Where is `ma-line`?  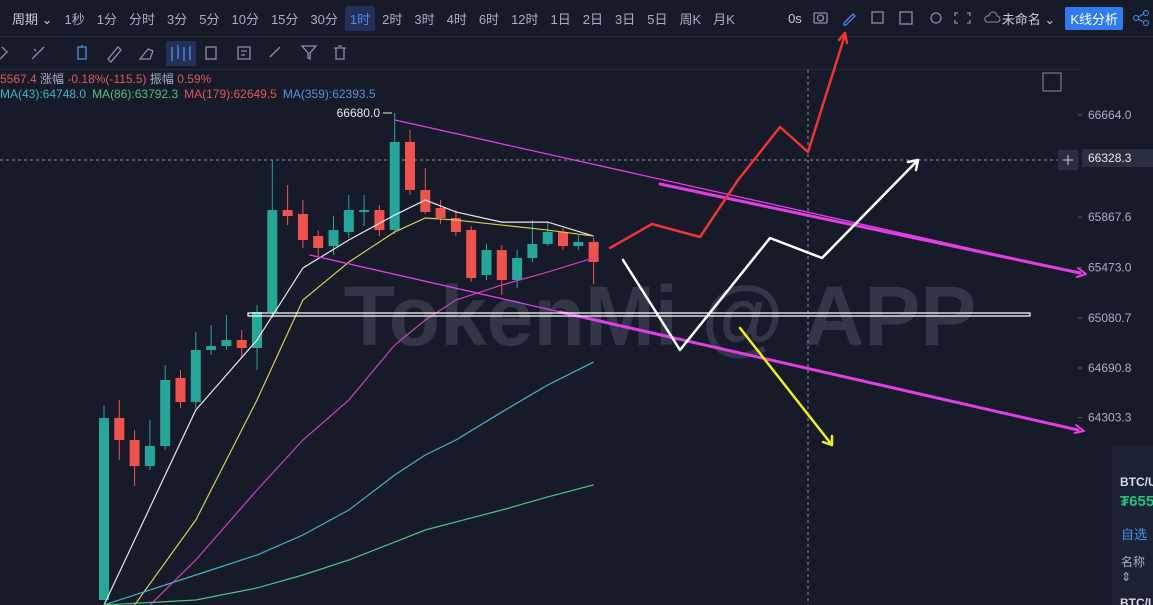 ma-line is located at coordinates (348, 544).